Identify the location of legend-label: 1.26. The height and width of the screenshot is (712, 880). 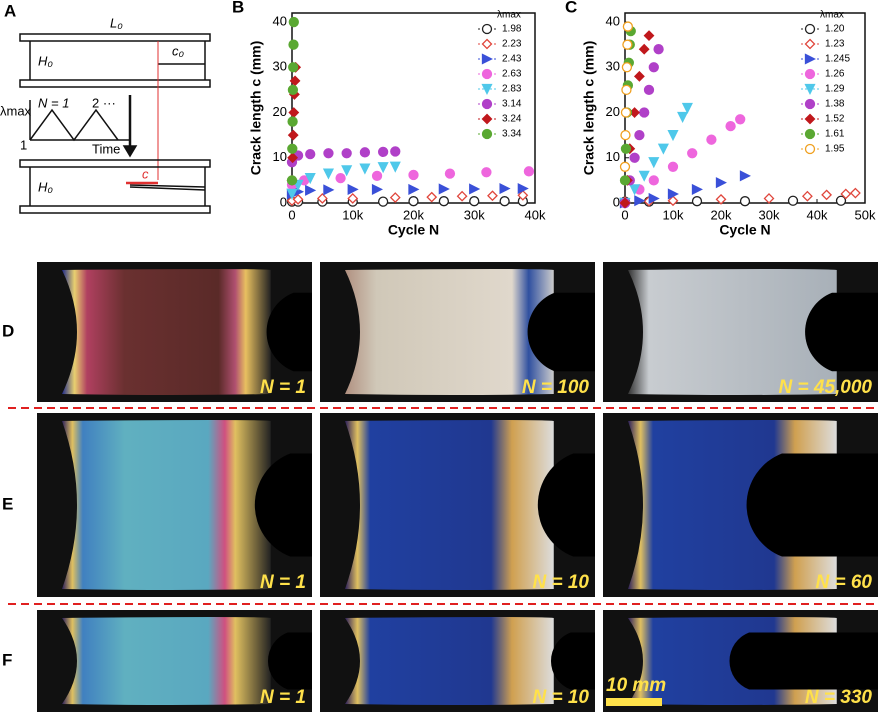
(835, 74).